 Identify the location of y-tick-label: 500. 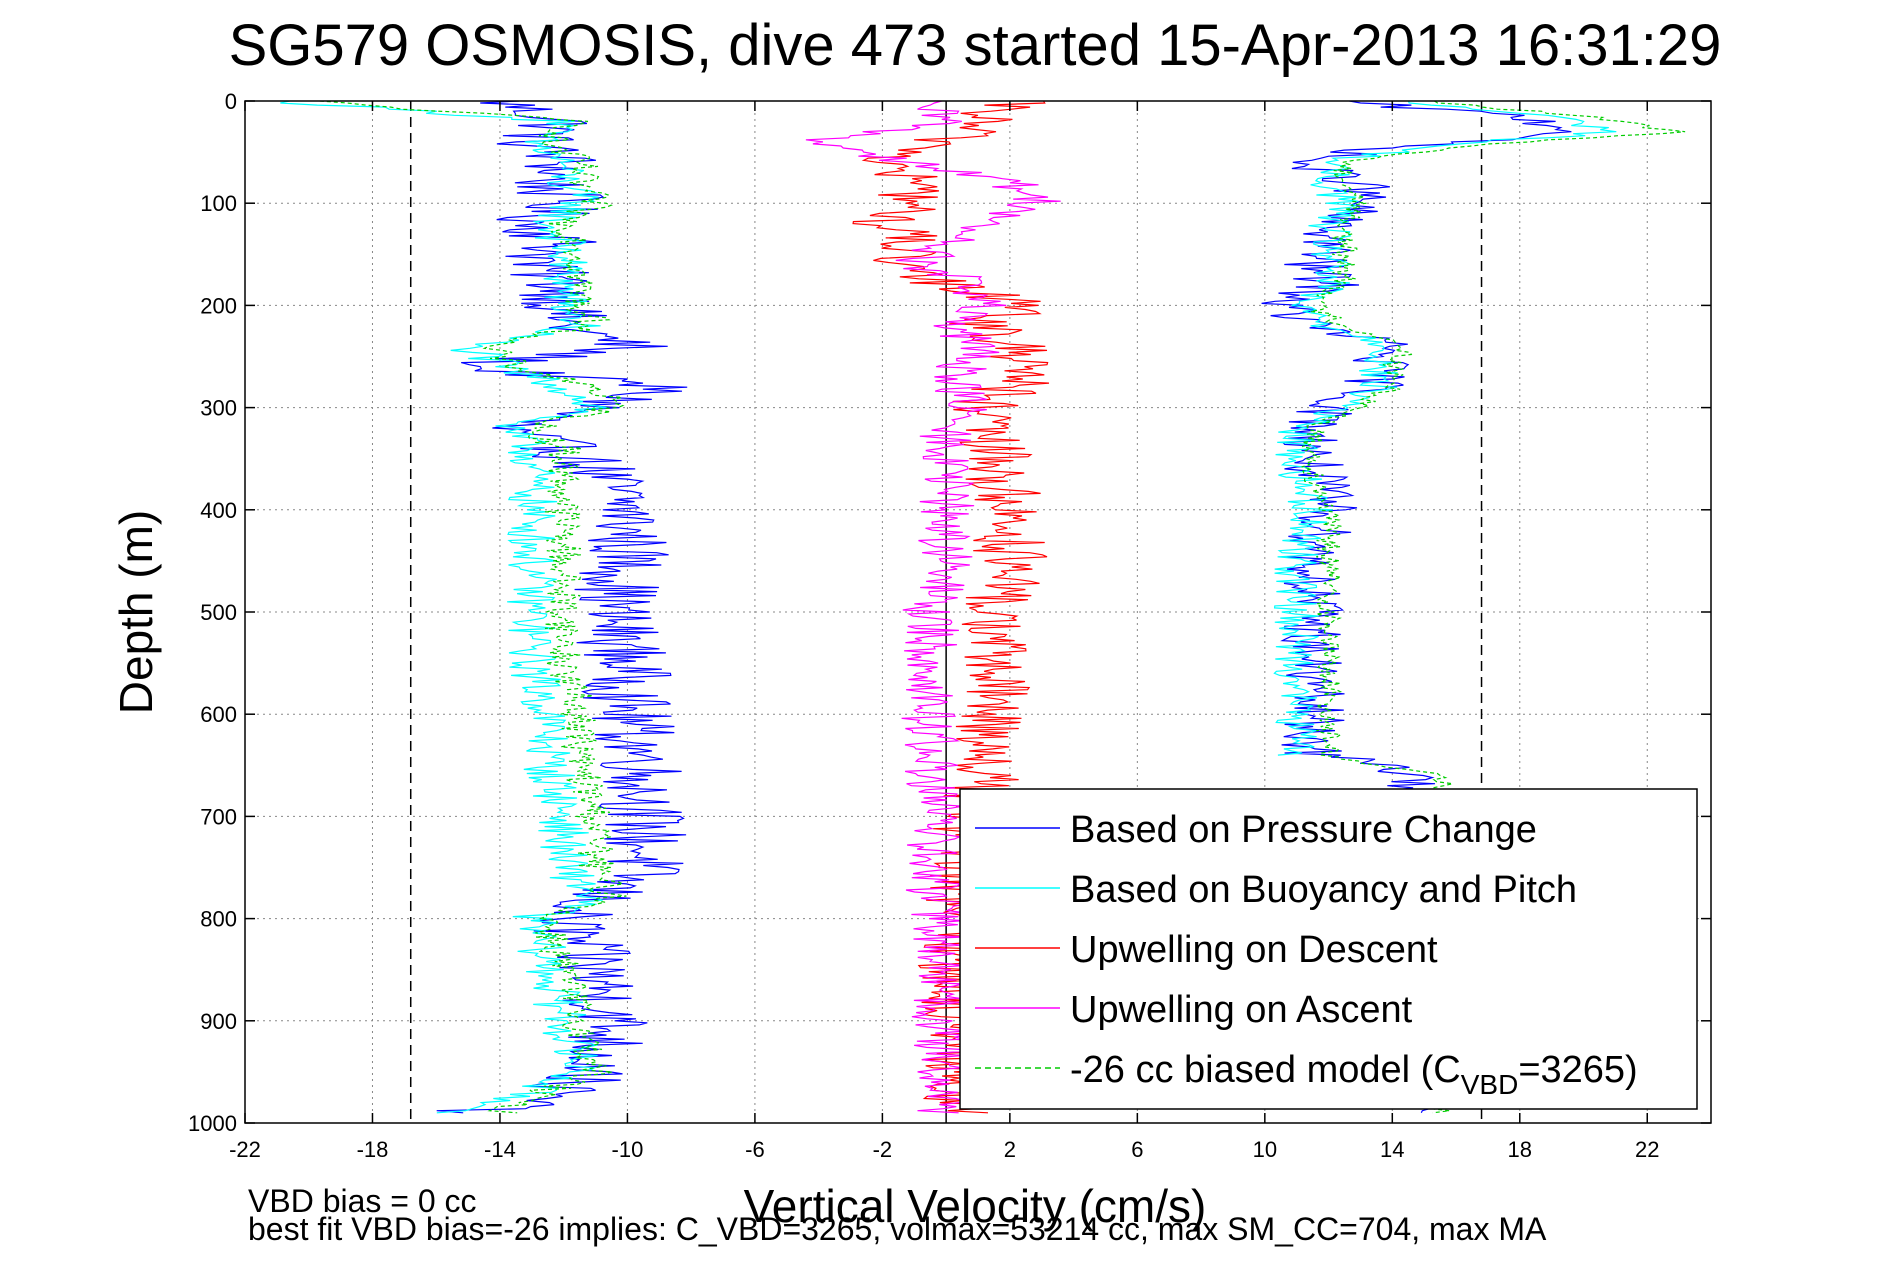
(218, 612).